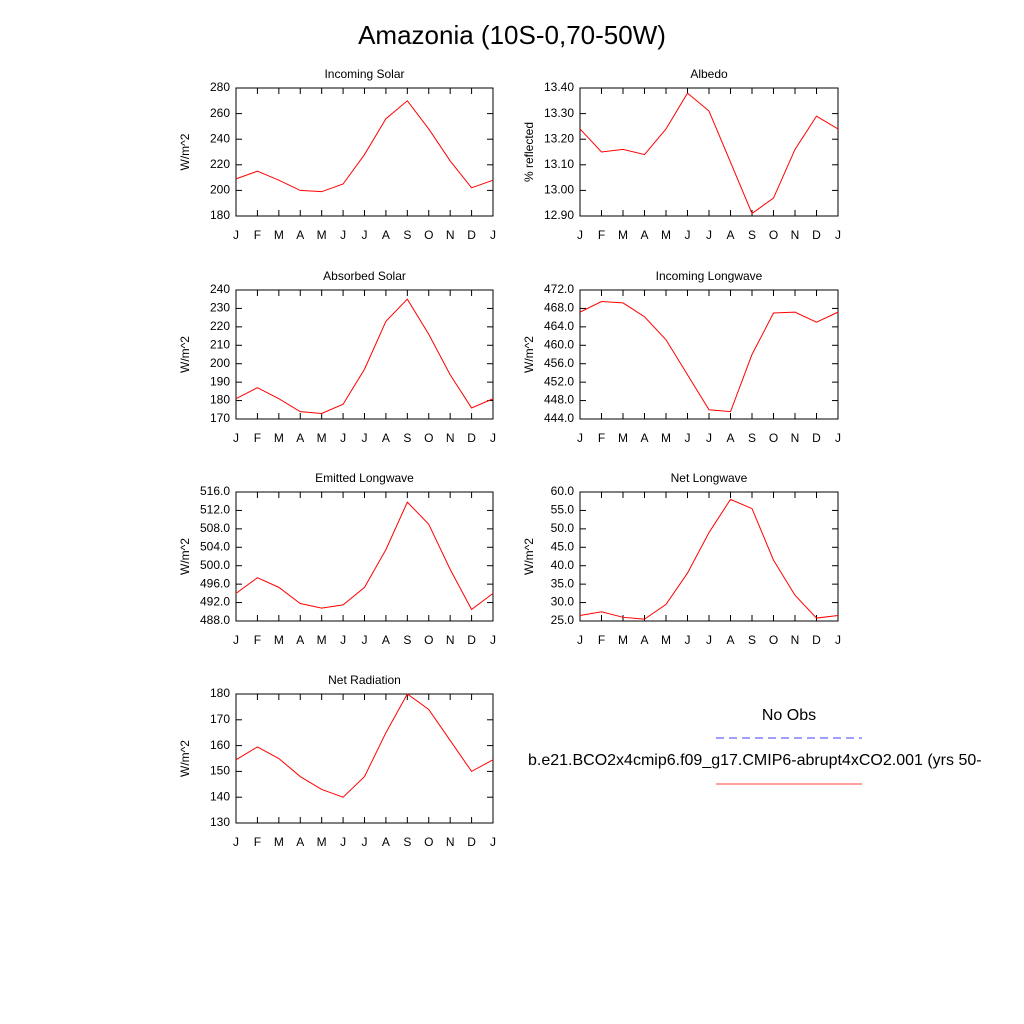 Image resolution: width=1024 pixels, height=1024 pixels. Describe the element at coordinates (215, 546) in the screenshot. I see `y-tick-label: 504.0` at that location.